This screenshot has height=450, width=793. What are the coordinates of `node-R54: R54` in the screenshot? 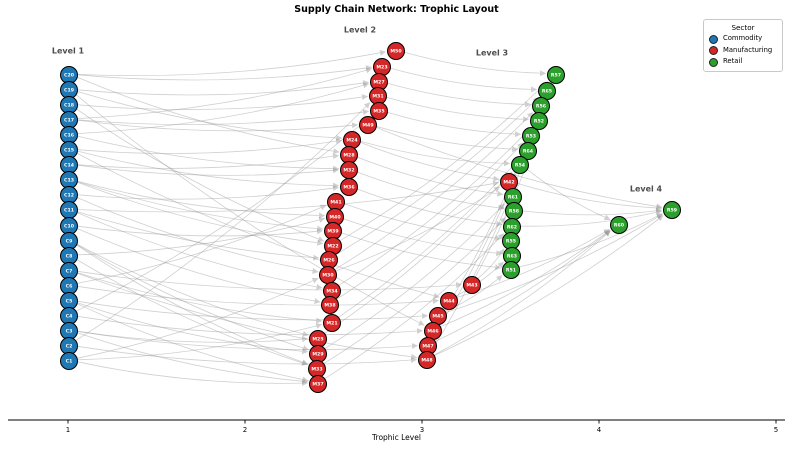 It's located at (520, 165).